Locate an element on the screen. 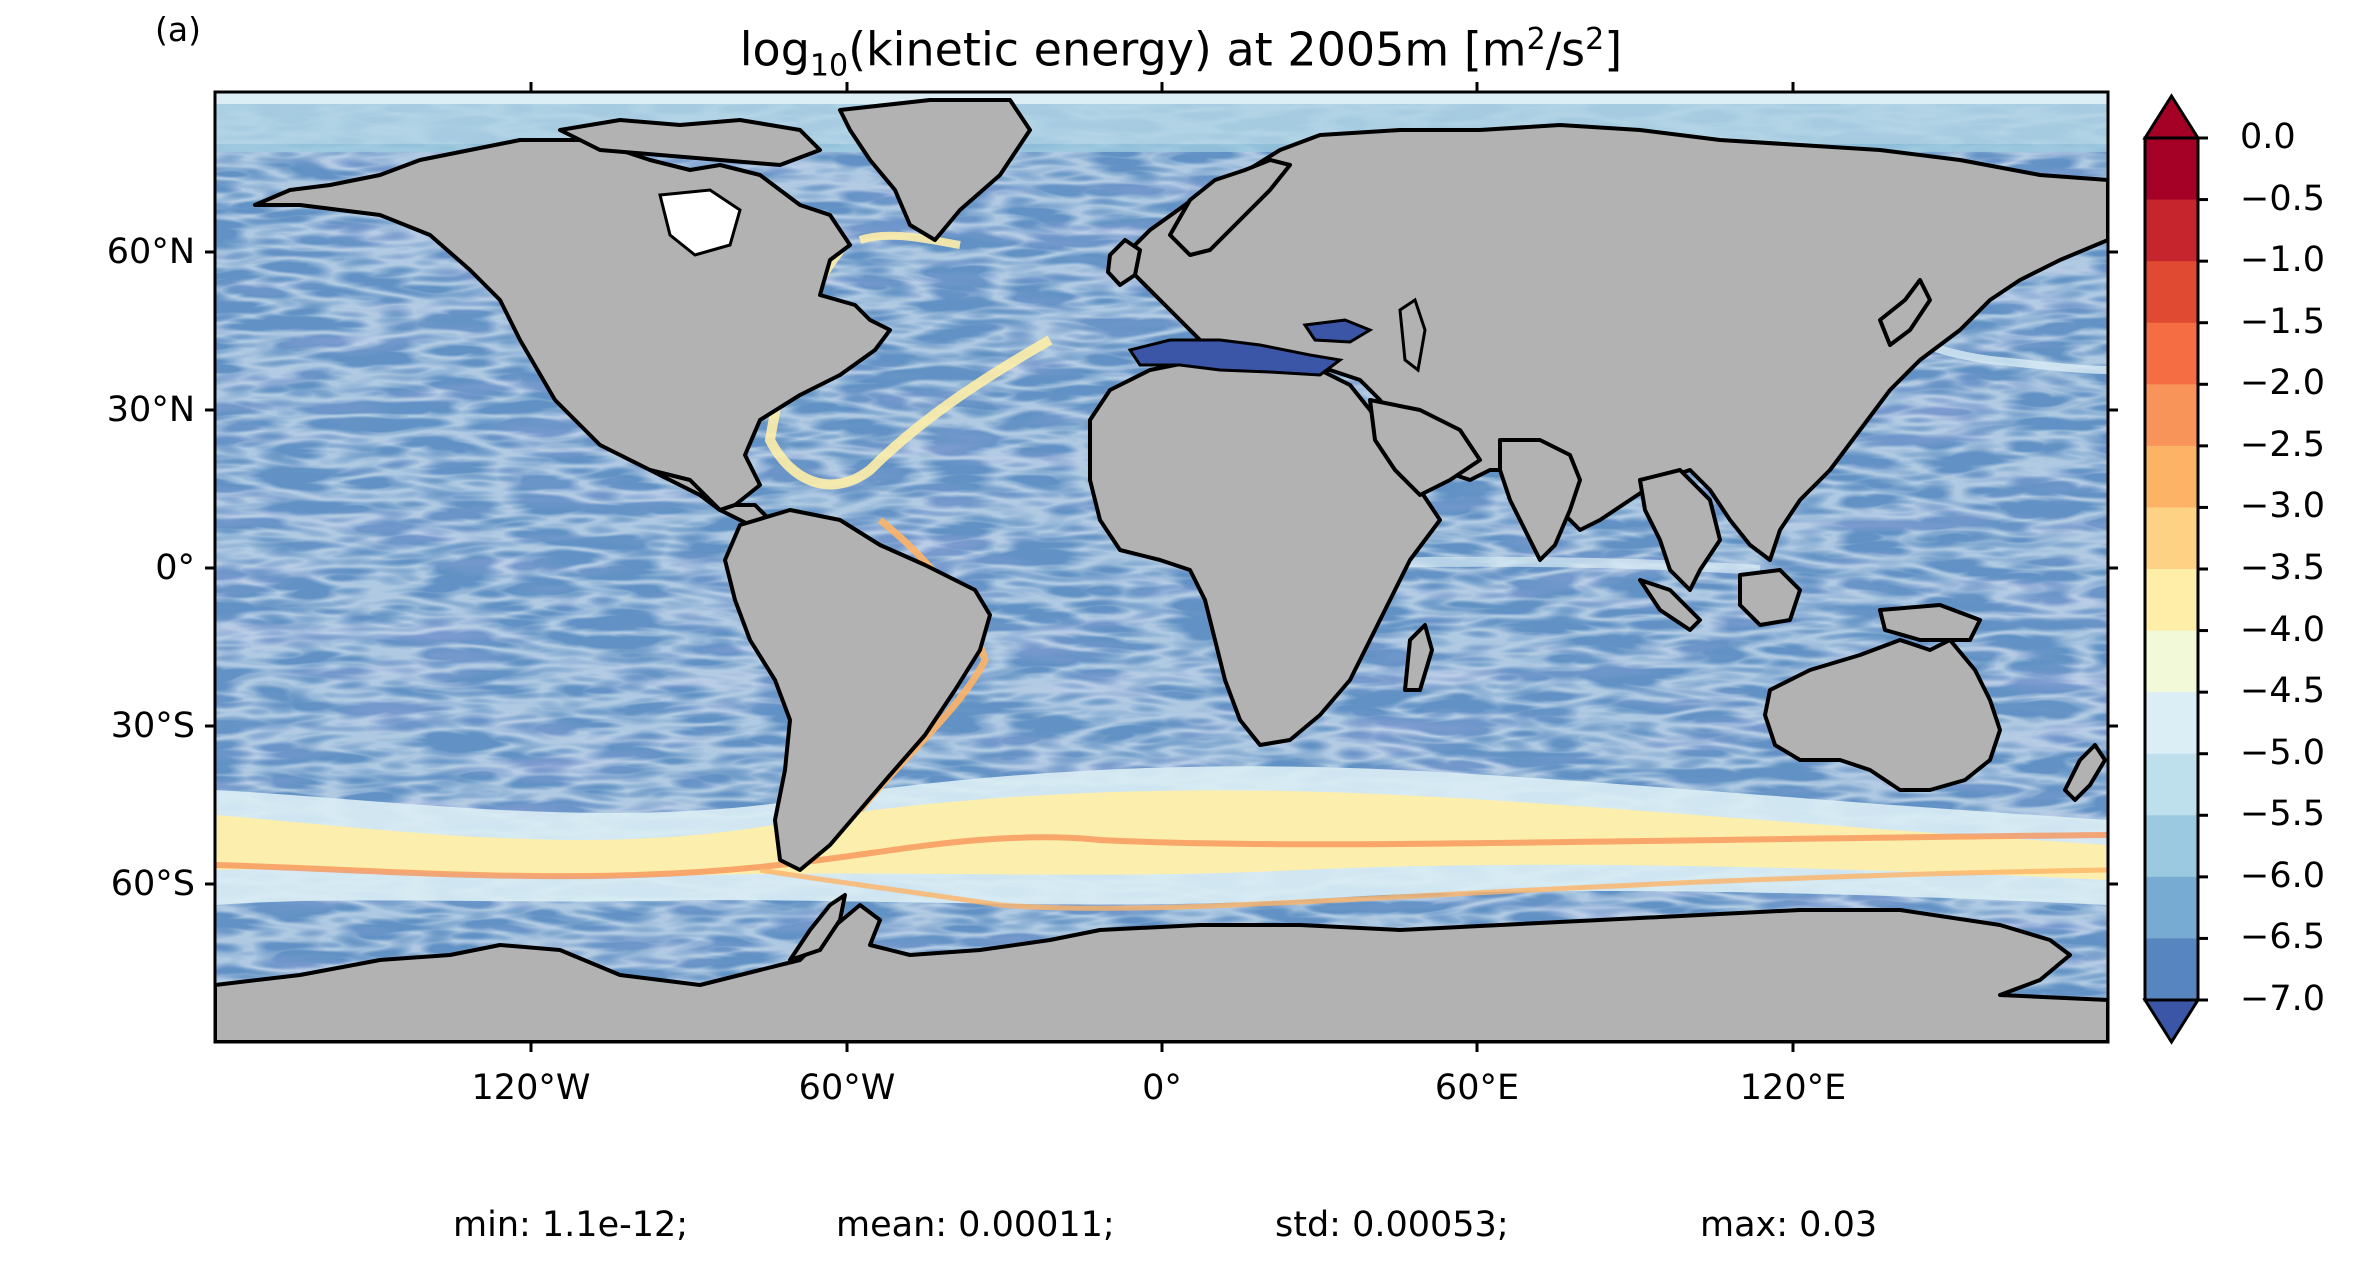 This screenshot has height=1263, width=2362. labrador-current is located at coordinates (909, 240).